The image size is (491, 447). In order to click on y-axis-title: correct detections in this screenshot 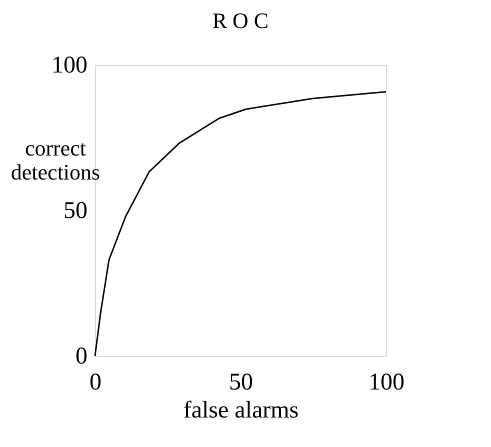, I will do `click(55, 160)`.